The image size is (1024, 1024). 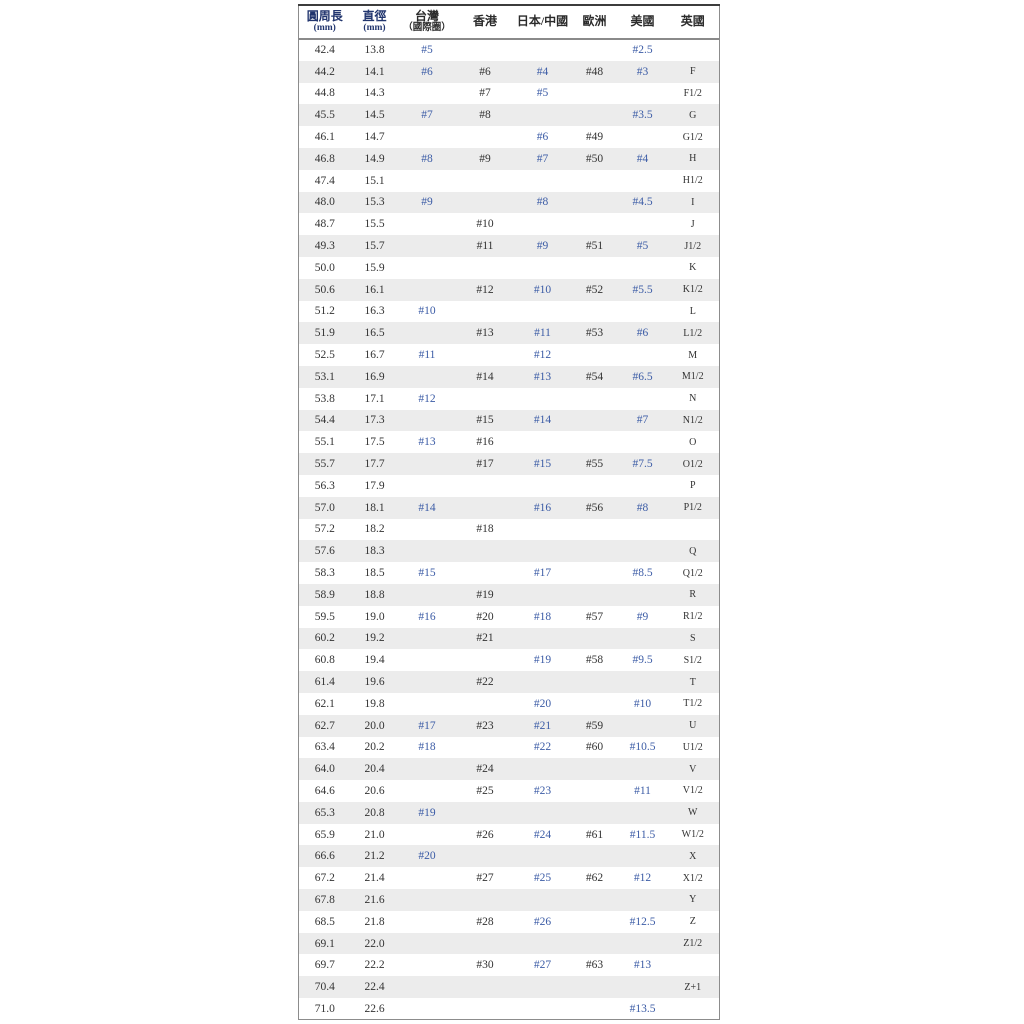 What do you see at coordinates (542, 355) in the screenshot?
I see `cell-japan-china: #12` at bounding box center [542, 355].